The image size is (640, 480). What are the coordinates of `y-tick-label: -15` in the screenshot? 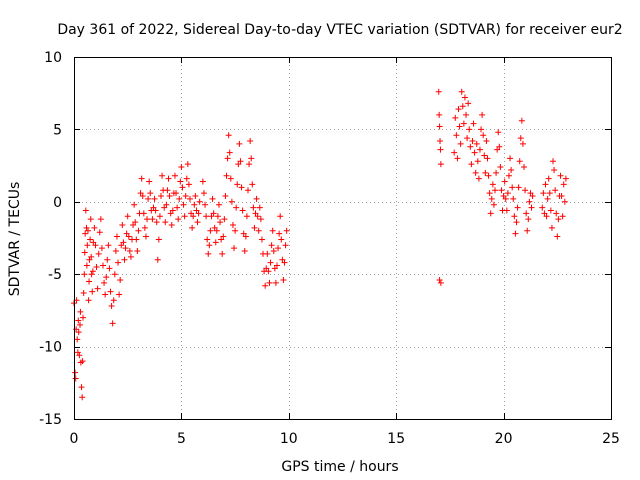 It's located at (50, 420).